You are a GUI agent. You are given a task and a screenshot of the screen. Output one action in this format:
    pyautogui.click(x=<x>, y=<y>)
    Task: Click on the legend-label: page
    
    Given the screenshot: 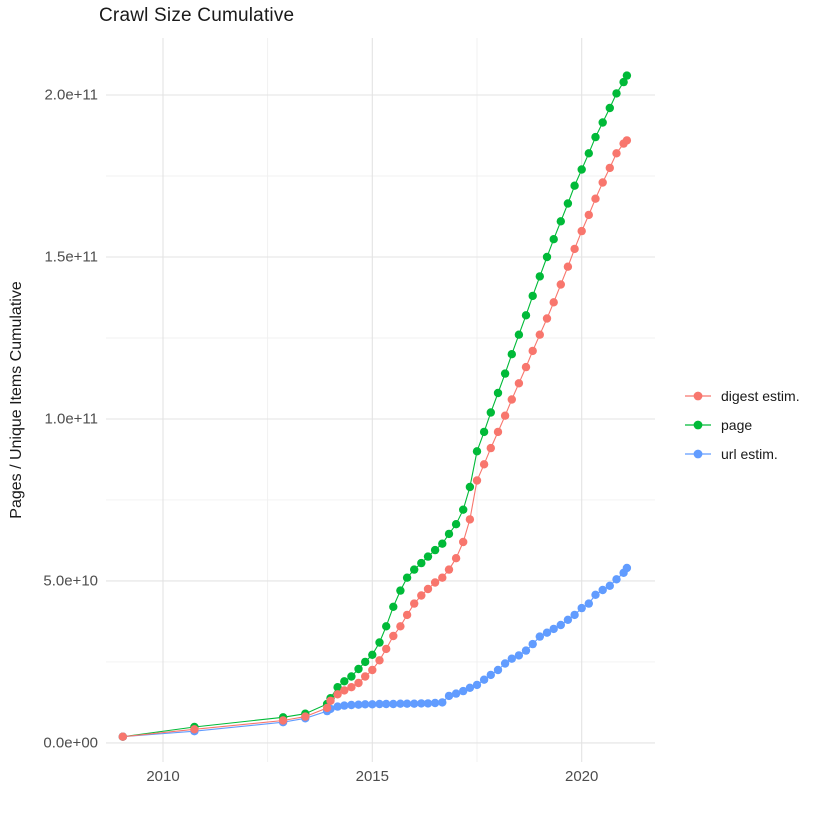 What is the action you would take?
    pyautogui.click(x=737, y=424)
    